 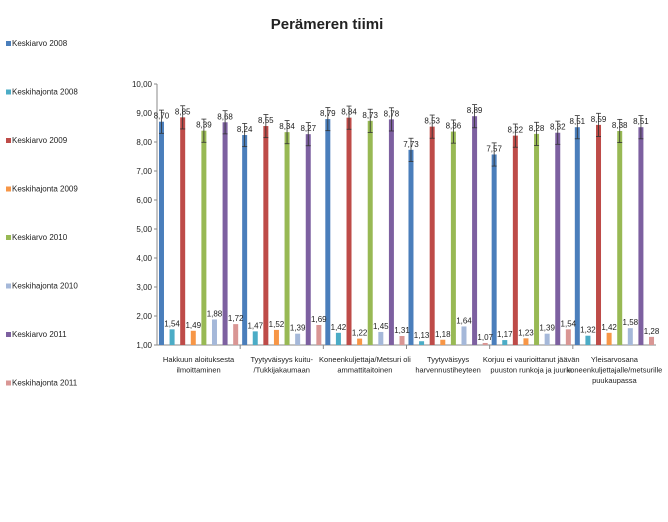 I want to click on data-label: 8,51, so click(x=641, y=121).